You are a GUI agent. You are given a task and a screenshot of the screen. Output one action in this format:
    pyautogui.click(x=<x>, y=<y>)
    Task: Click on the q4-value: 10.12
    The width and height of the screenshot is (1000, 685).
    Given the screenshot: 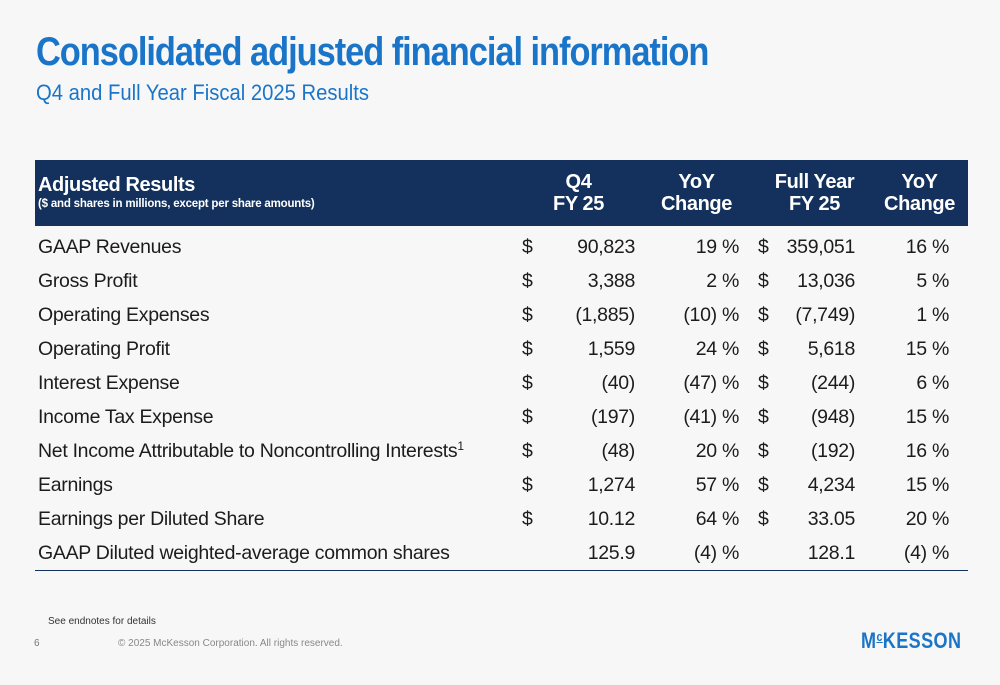 What is the action you would take?
    pyautogui.click(x=590, y=519)
    